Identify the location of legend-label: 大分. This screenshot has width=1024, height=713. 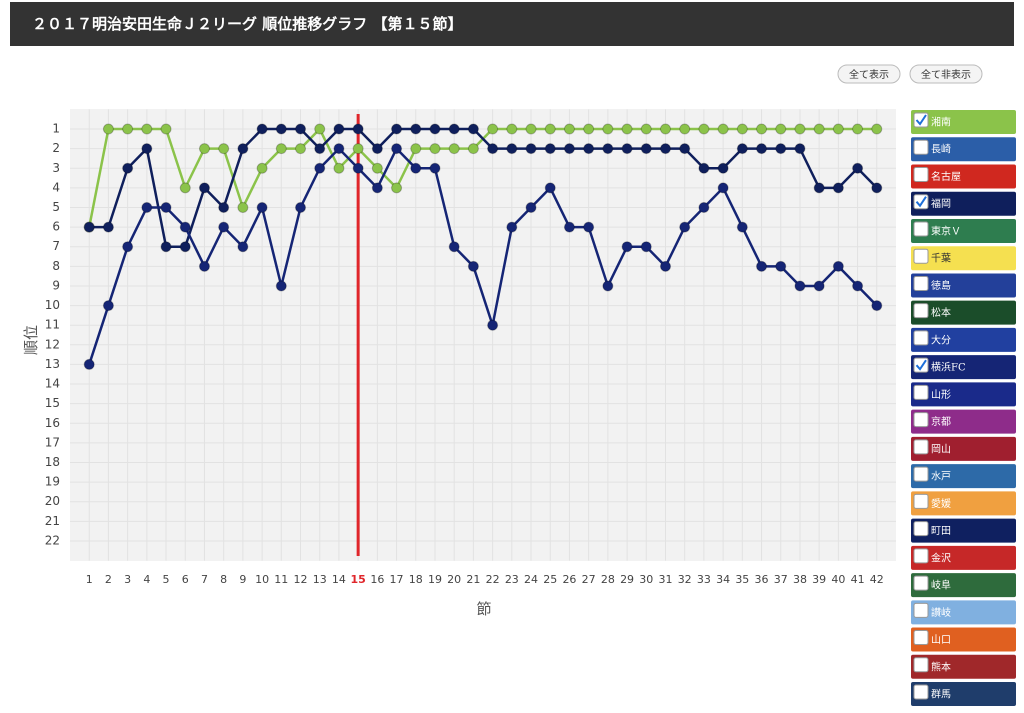
(941, 339).